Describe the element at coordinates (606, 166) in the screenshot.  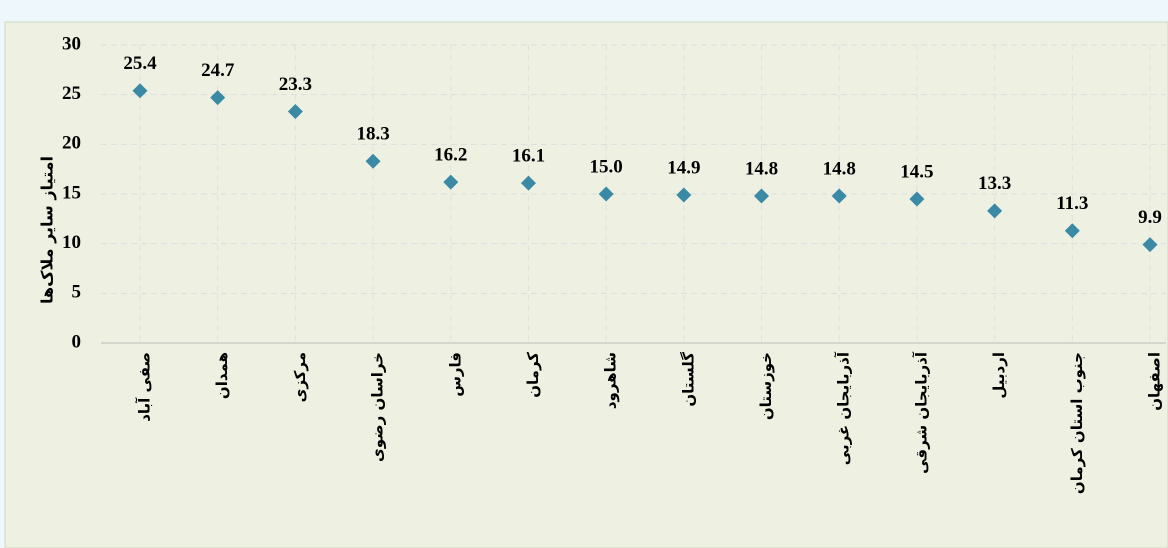
I see `value-label: 15.0` at that location.